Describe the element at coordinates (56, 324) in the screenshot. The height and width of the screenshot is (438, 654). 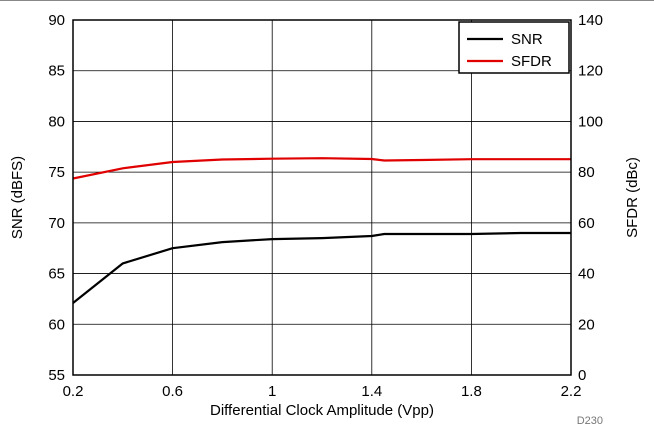
I see `y-left-tick-label: 60` at that location.